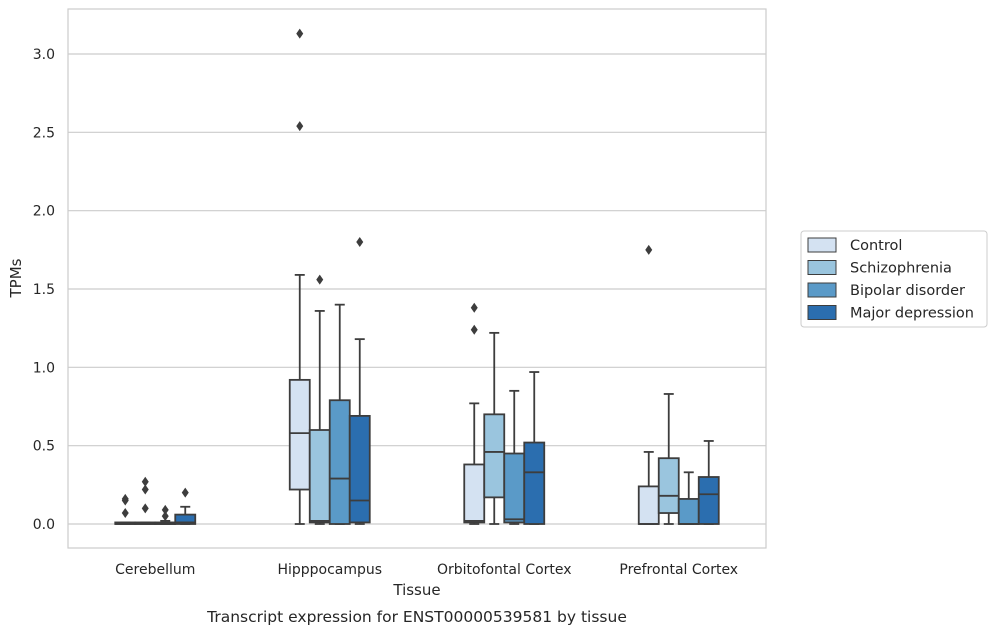 The width and height of the screenshot is (997, 634). I want to click on legend-label: Schizophrenia, so click(901, 269).